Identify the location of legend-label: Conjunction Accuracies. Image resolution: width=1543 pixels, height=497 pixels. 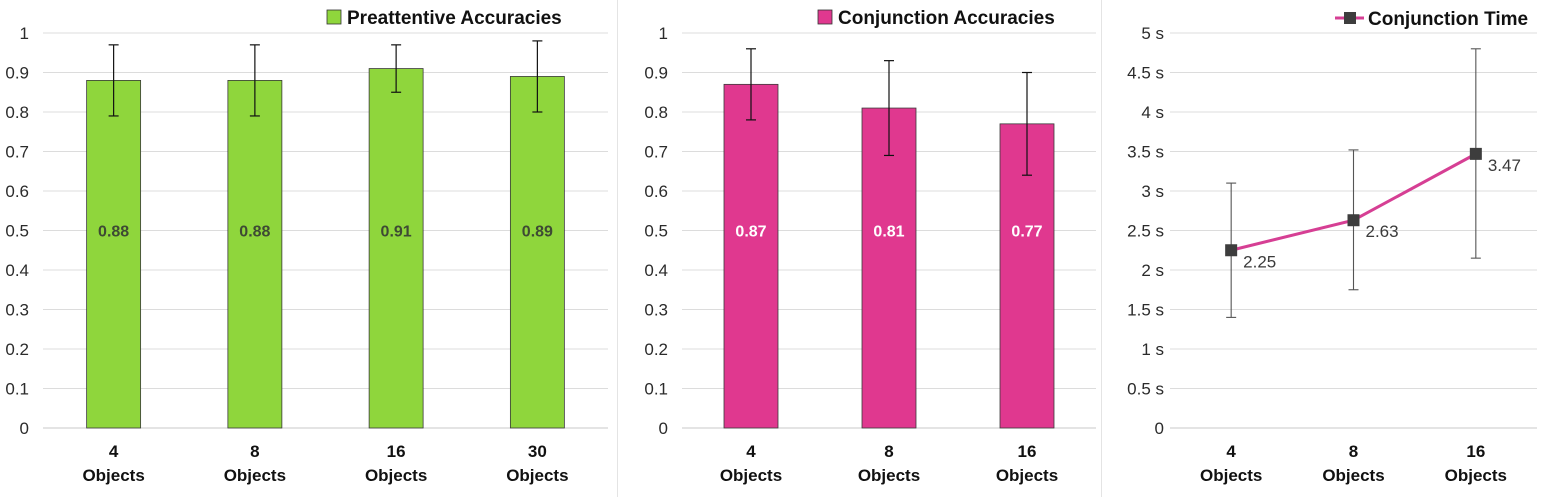
(946, 18).